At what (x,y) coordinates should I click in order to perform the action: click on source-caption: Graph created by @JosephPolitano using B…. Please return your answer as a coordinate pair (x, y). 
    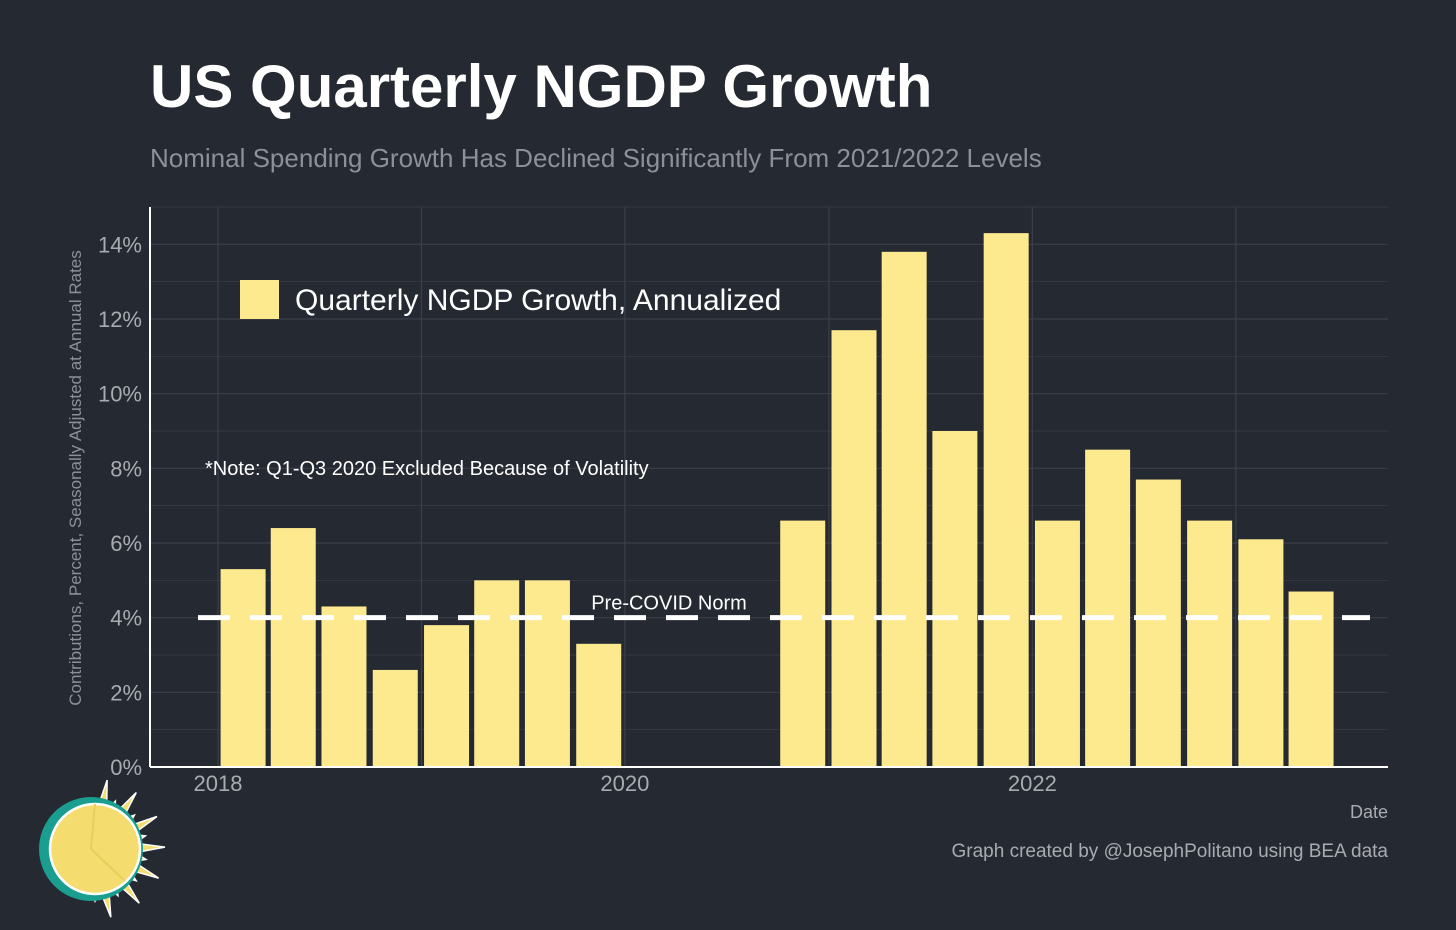
    Looking at the image, I should click on (1169, 851).